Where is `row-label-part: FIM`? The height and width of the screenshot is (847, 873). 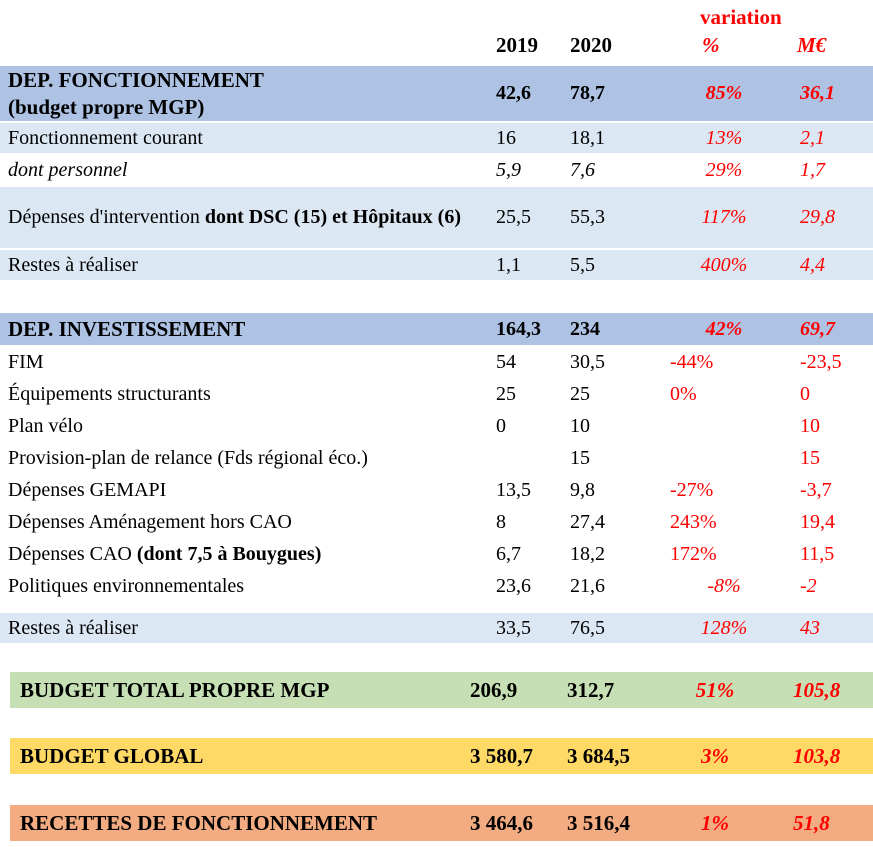 row-label-part: FIM is located at coordinates (26, 361).